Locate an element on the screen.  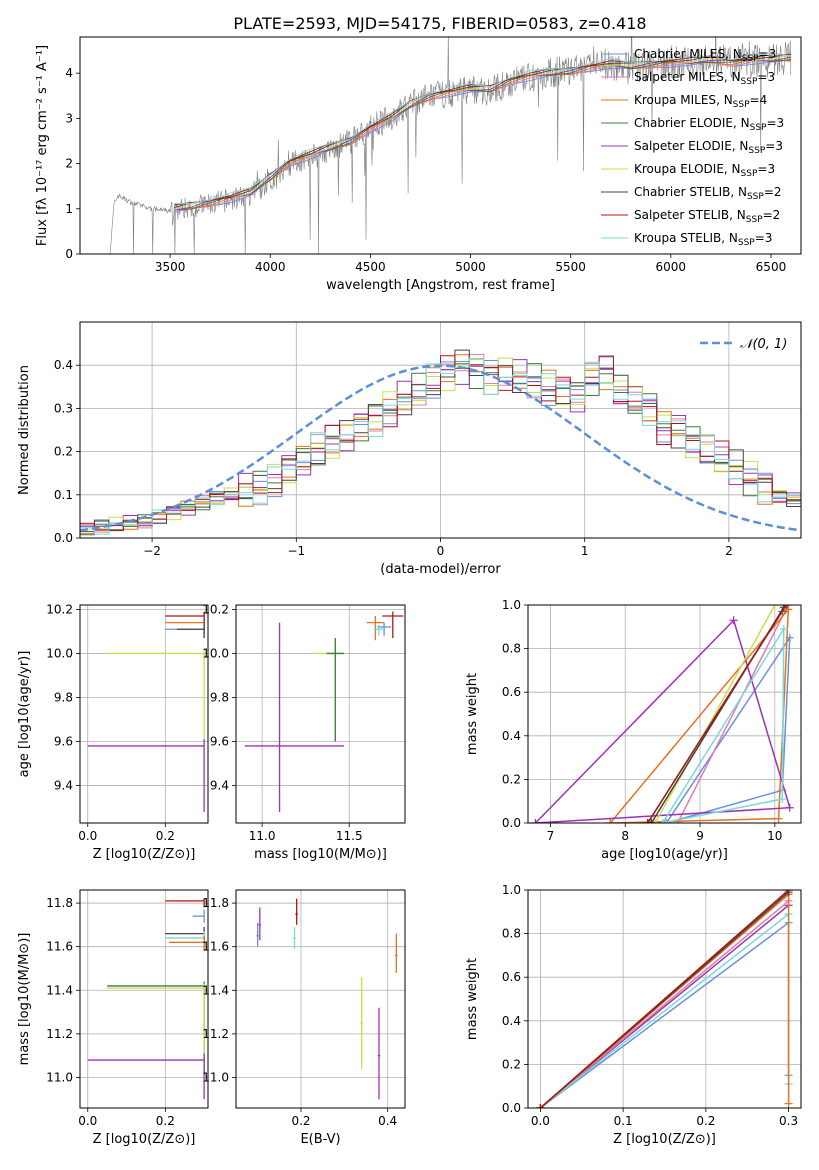
y-tick-label: 0.6 is located at coordinates (511, 692).